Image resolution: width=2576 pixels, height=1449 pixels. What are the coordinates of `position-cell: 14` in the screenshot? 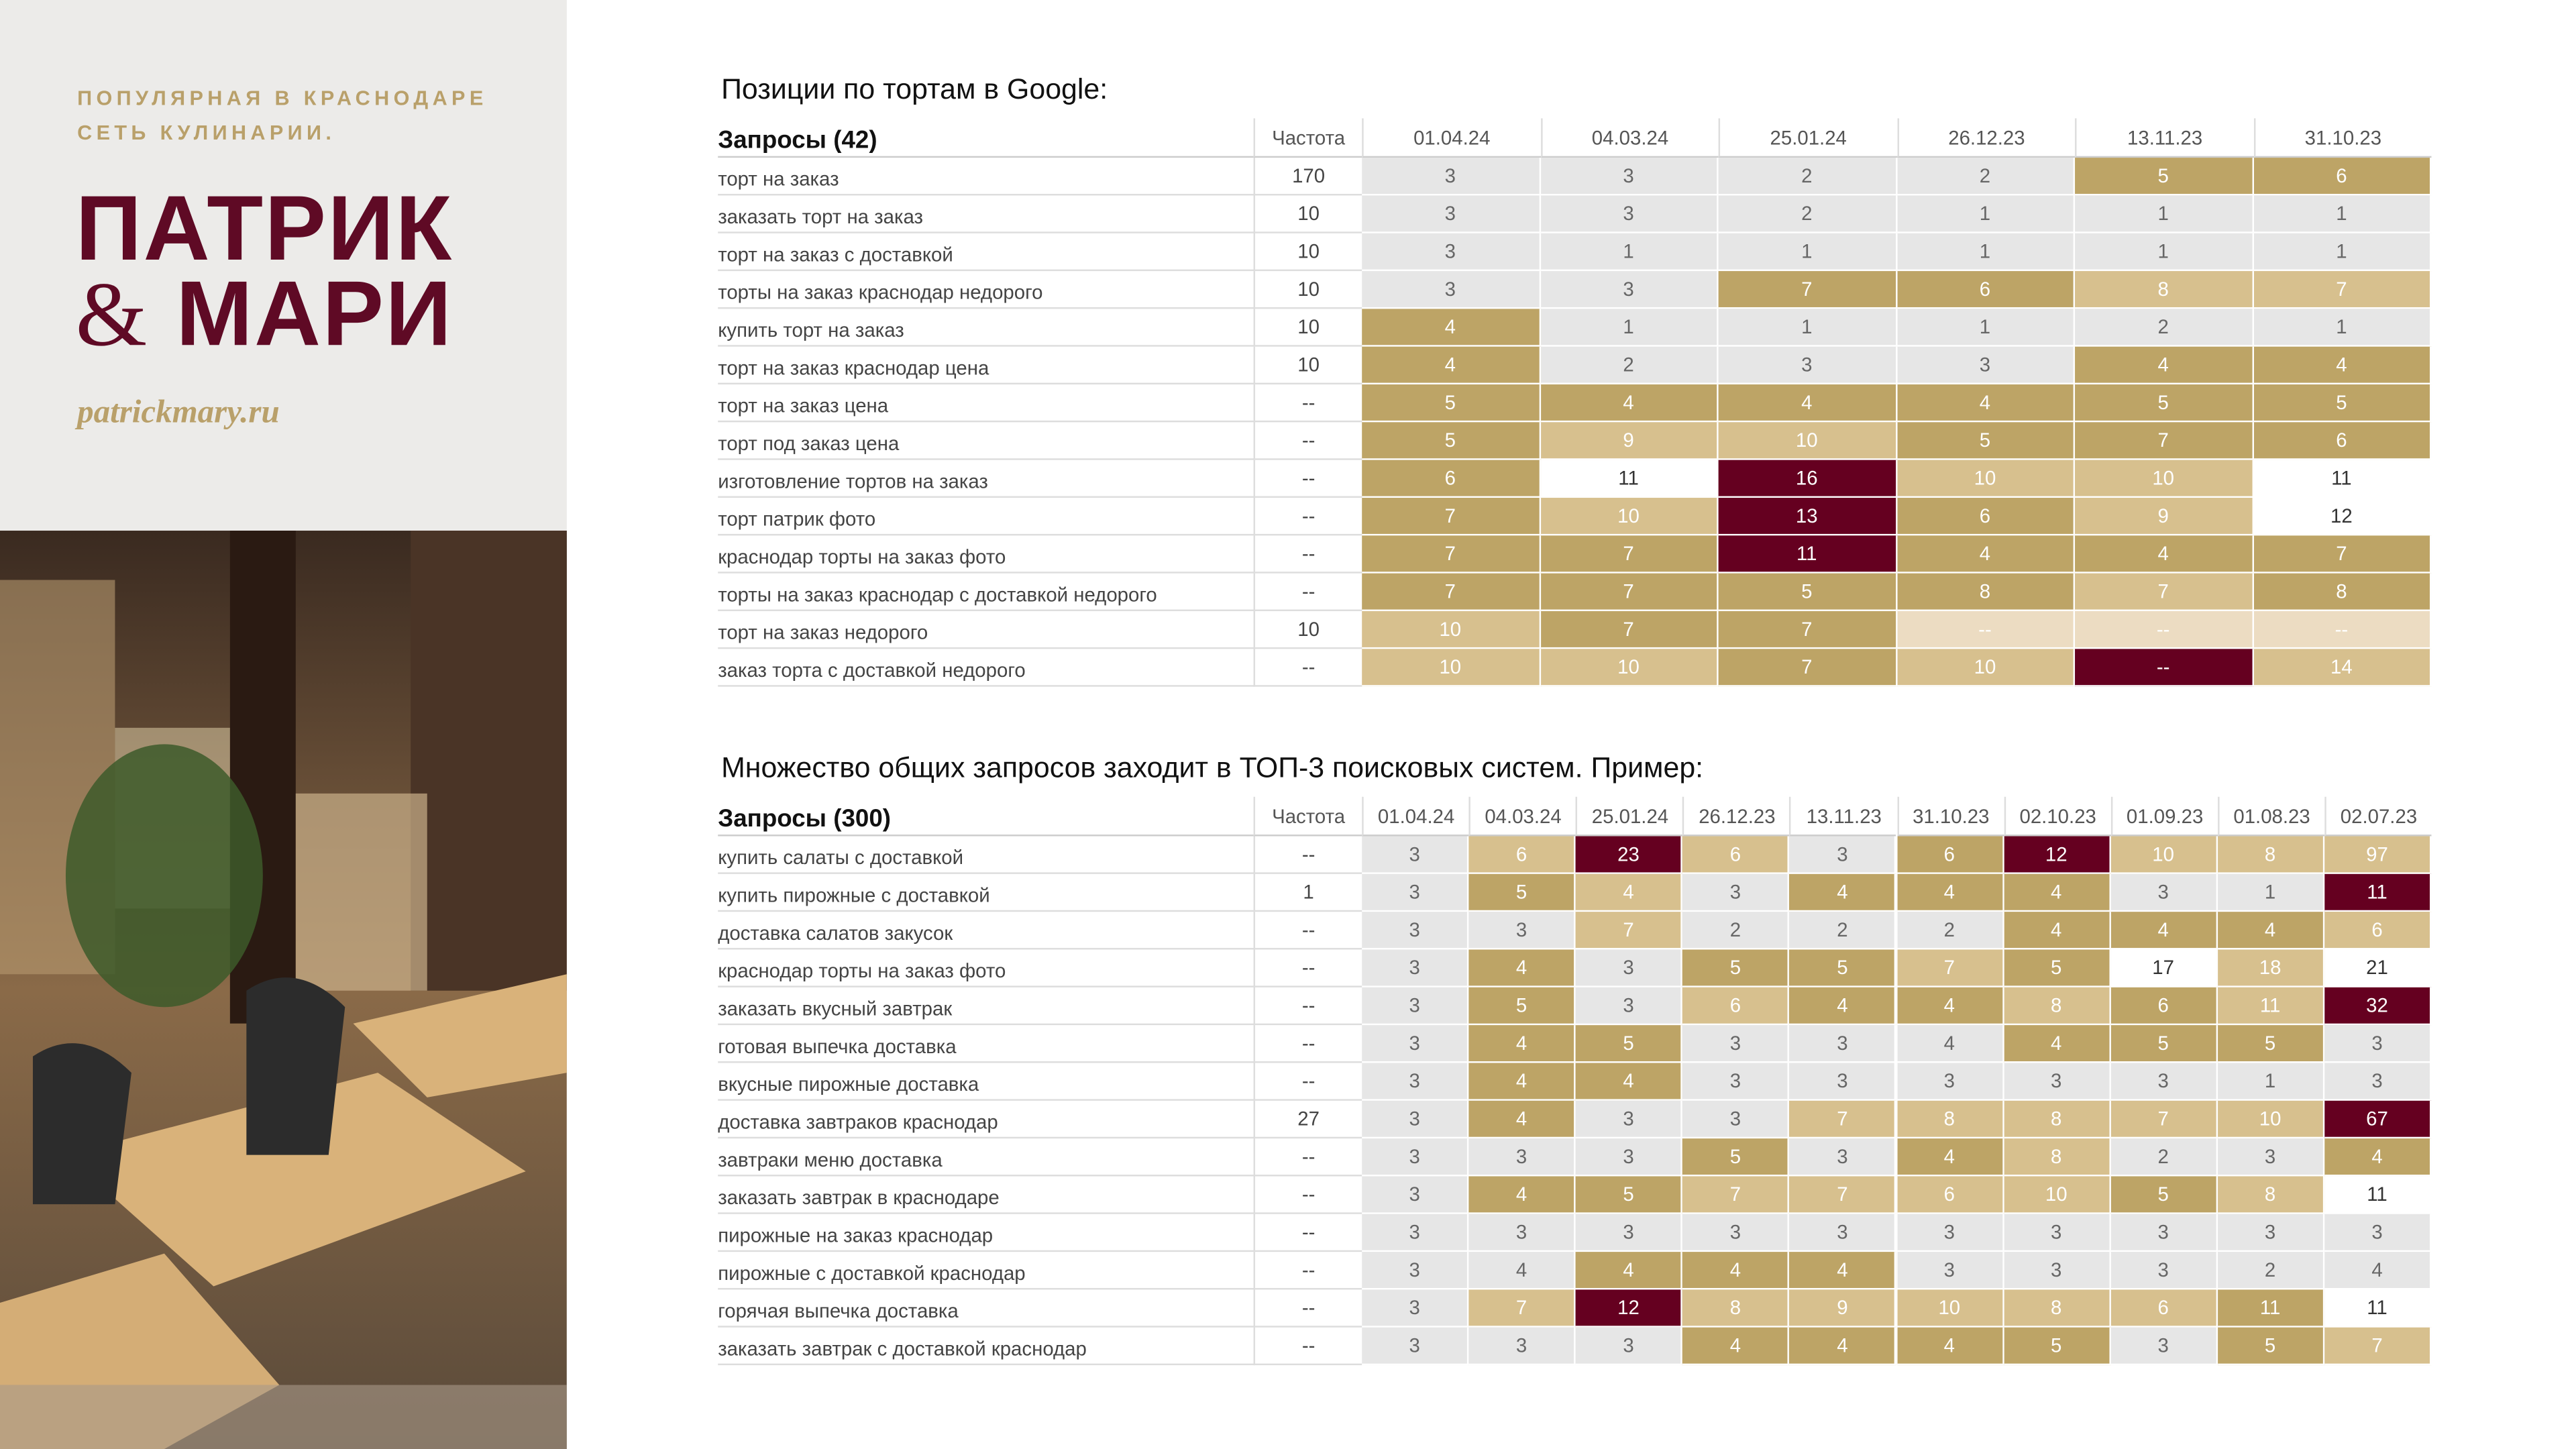 It's located at (2342, 668).